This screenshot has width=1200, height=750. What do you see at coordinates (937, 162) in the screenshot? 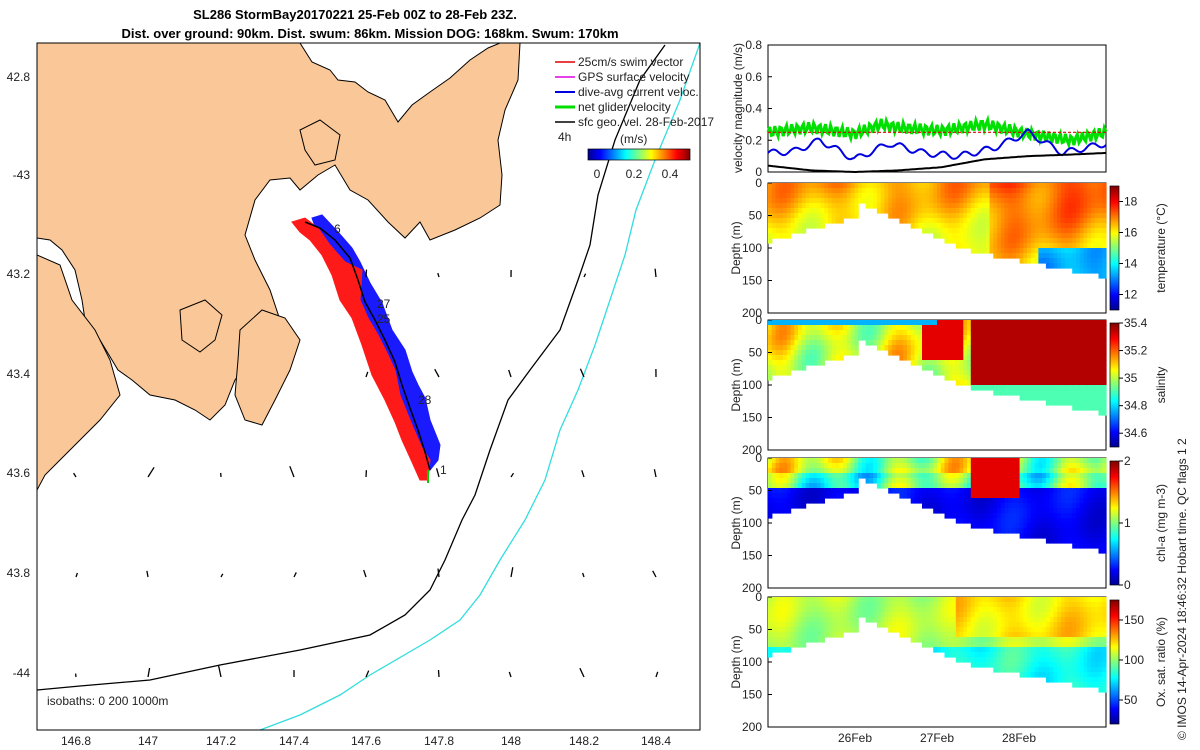
I see `velocity-series-line` at bounding box center [937, 162].